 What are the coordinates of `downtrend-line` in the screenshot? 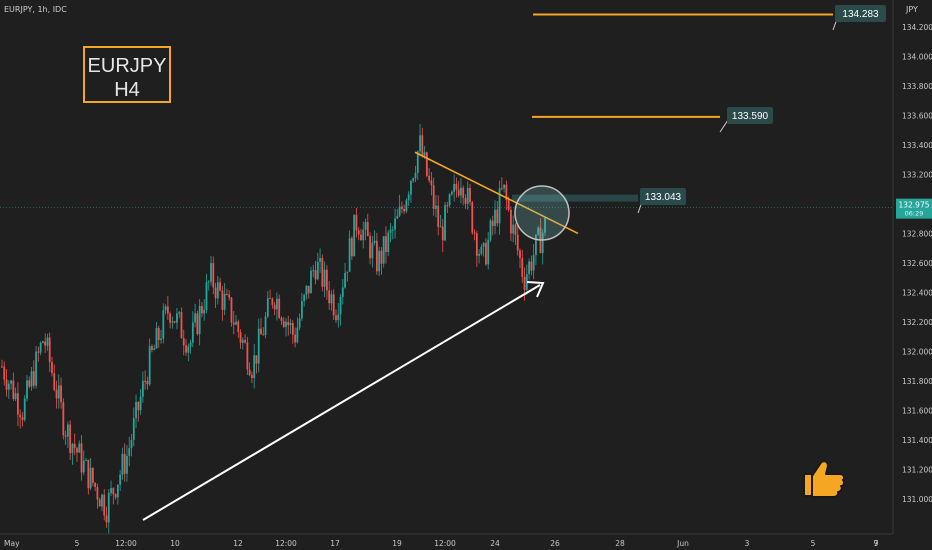 It's located at (496, 193).